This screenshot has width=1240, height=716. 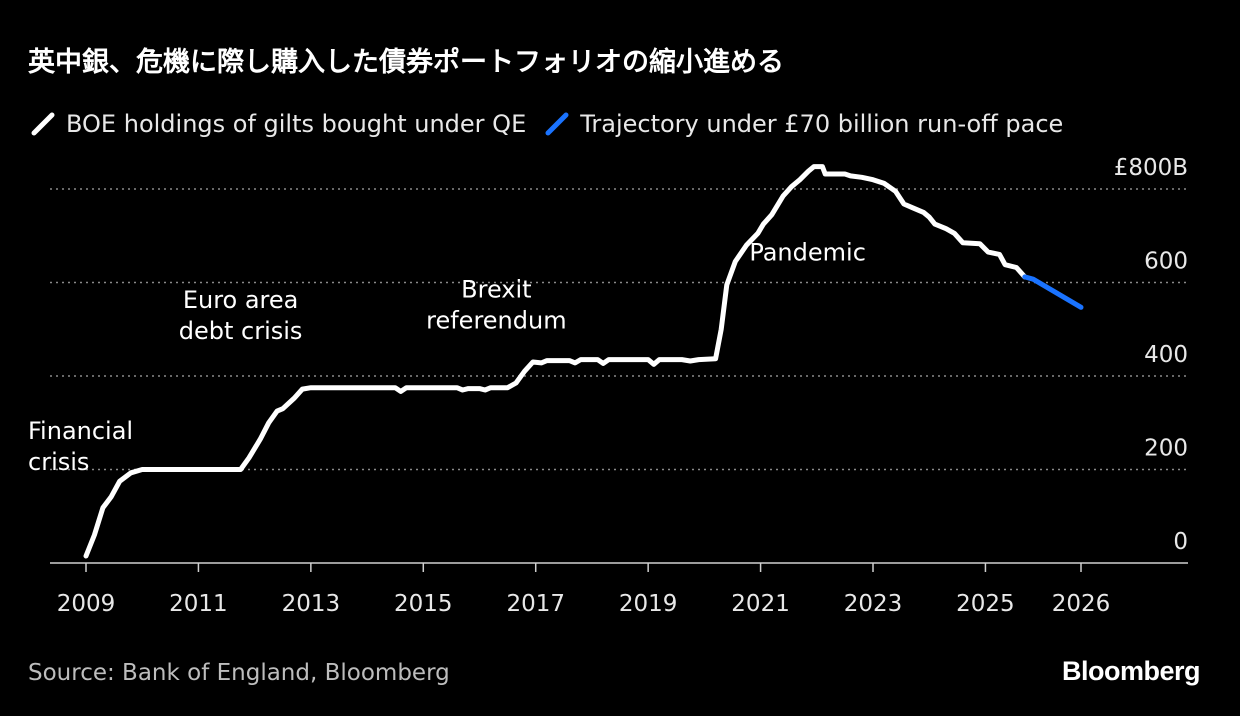 I want to click on x-tick-label: 2009, so click(x=86, y=604).